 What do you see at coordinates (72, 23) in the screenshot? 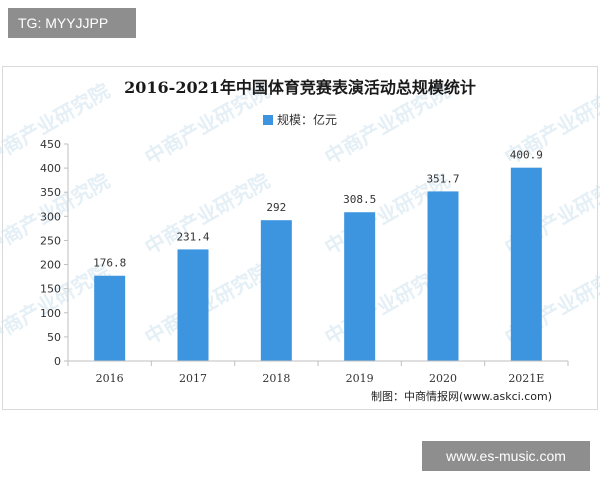
I see `top-tag: TG: MYYJJPP` at bounding box center [72, 23].